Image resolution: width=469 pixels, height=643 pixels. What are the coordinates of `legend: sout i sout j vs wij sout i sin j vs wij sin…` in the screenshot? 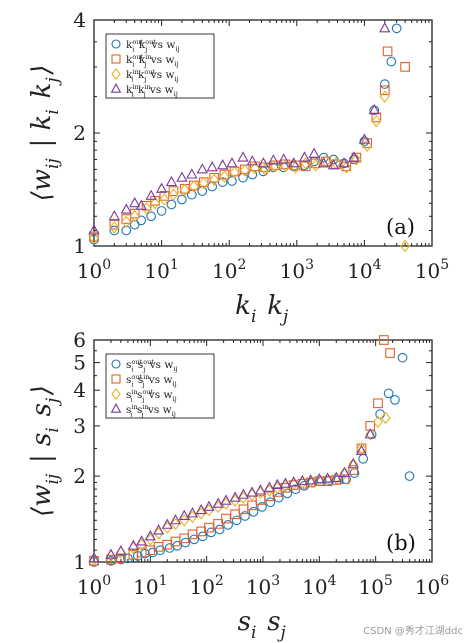 It's located at (160, 386).